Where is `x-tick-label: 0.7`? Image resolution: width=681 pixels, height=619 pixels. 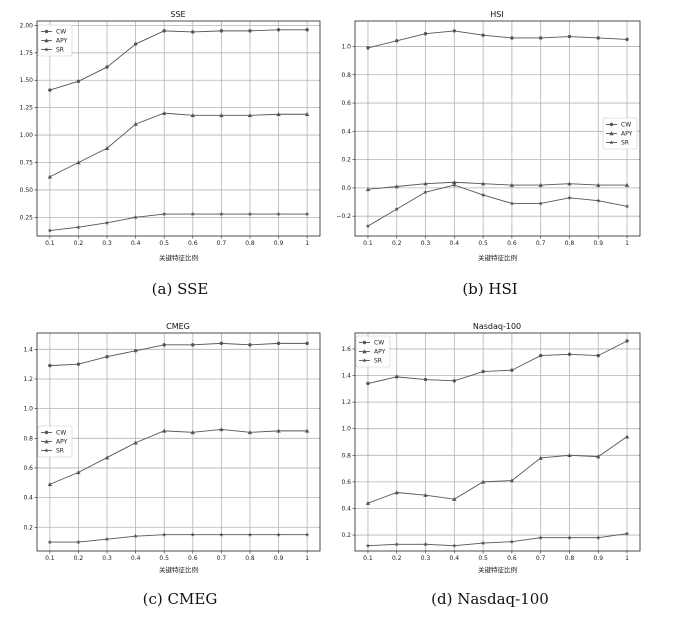 x-tick-label: 0.7 is located at coordinates (222, 558).